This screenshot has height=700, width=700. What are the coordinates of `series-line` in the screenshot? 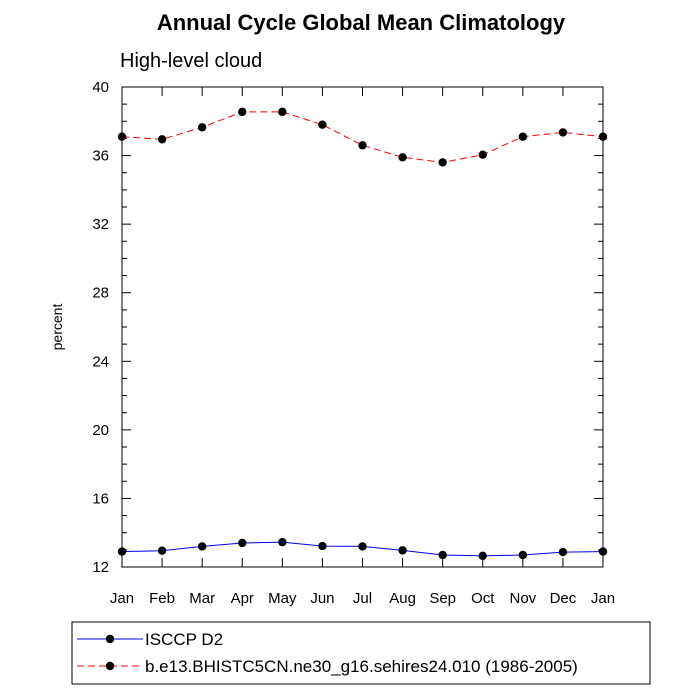 It's located at (362, 137).